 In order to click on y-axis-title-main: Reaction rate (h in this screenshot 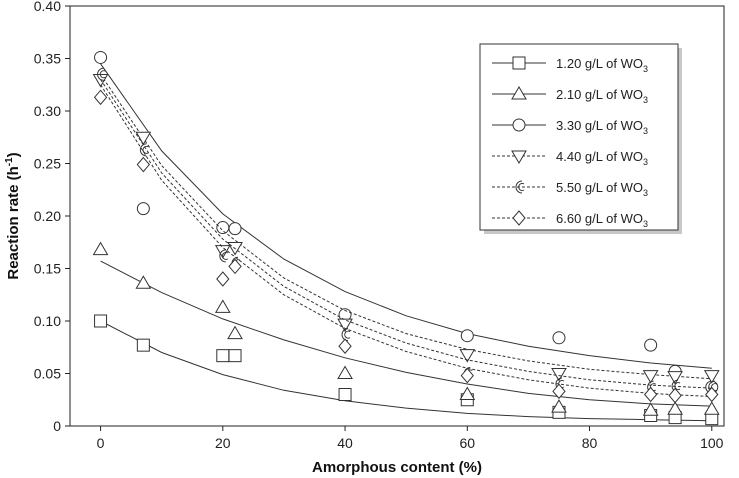, I will do `click(13, 222)`.